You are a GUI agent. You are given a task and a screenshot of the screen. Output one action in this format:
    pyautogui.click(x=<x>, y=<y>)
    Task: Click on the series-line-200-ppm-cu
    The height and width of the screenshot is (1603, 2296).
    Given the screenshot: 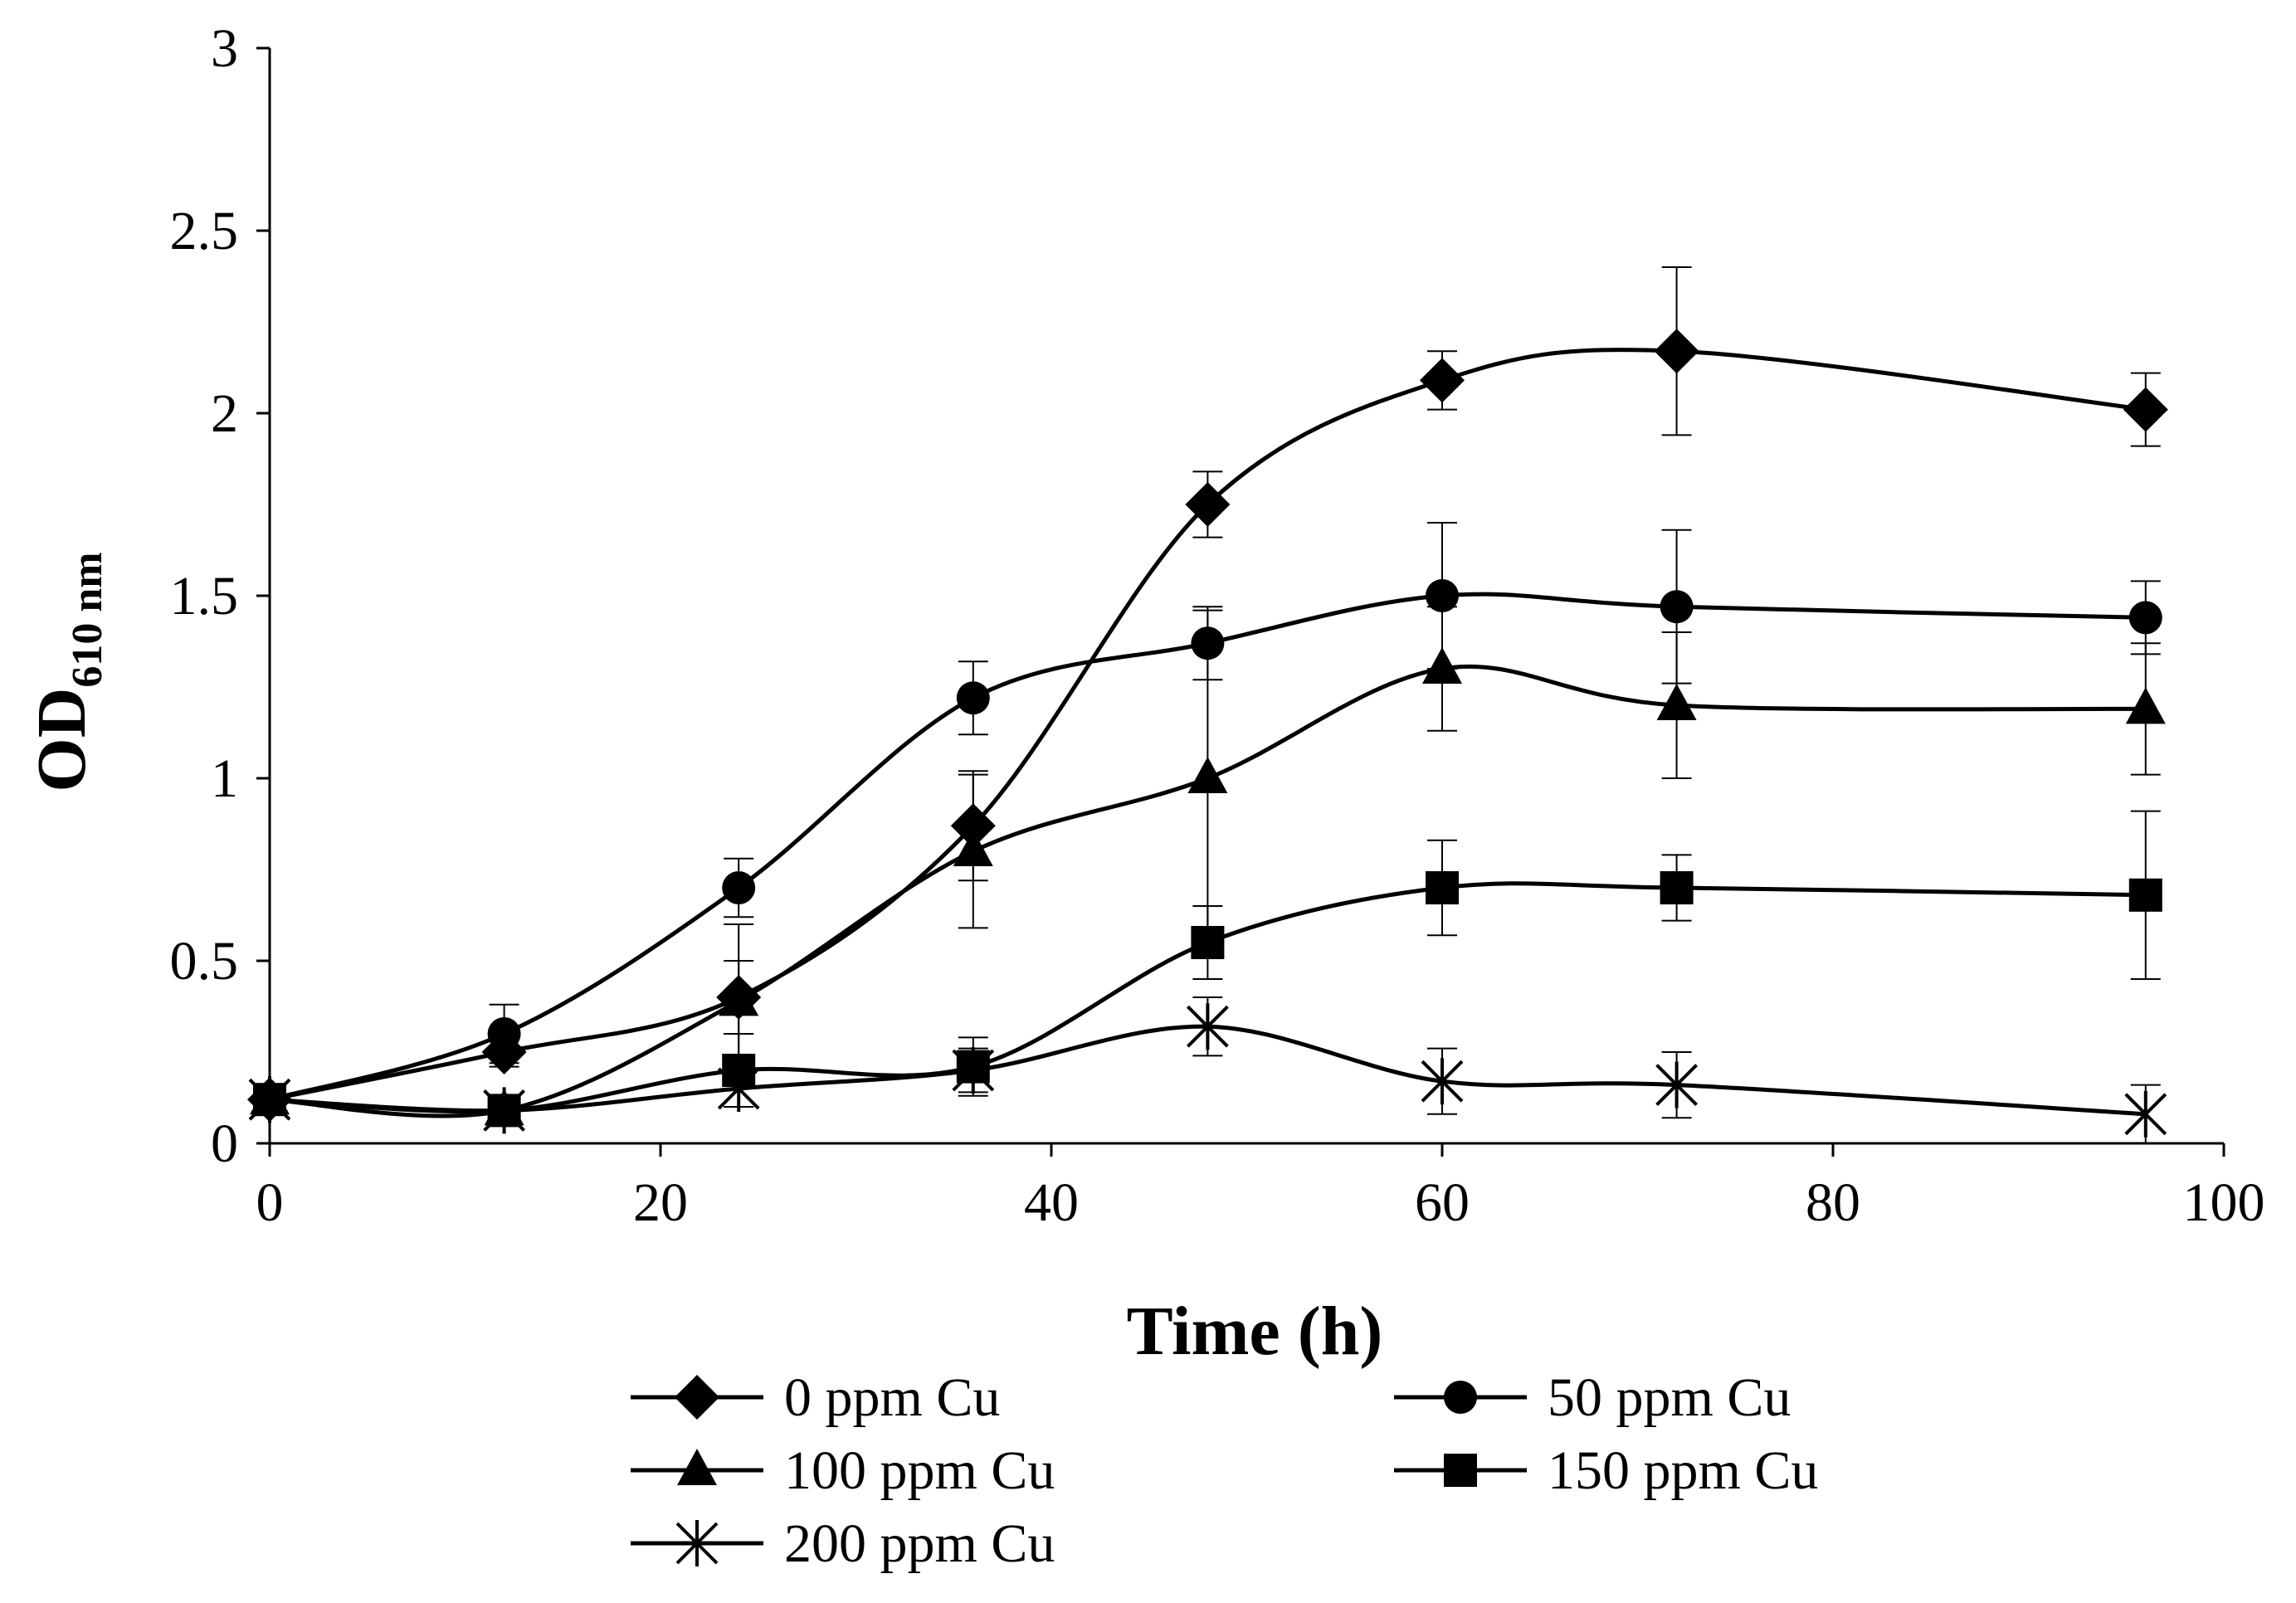 What is the action you would take?
    pyautogui.click(x=1207, y=1070)
    